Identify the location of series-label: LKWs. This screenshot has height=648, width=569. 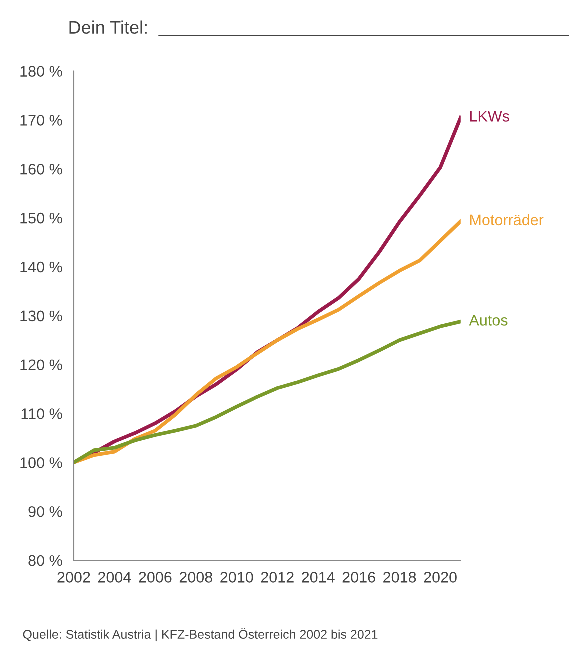
(490, 116).